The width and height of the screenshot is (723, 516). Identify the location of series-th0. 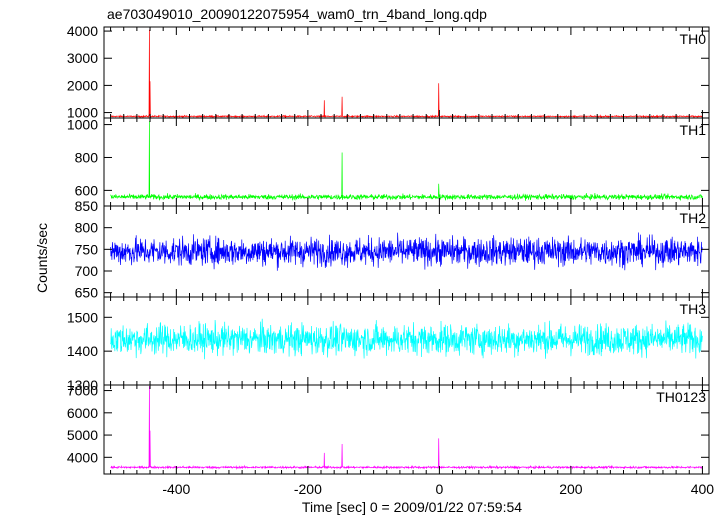
(406, 73).